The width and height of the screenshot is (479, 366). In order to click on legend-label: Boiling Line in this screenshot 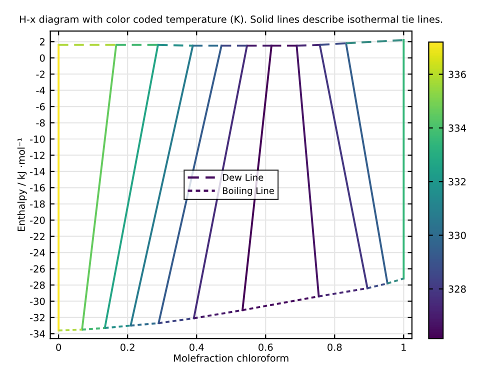, I will do `click(248, 191)`.